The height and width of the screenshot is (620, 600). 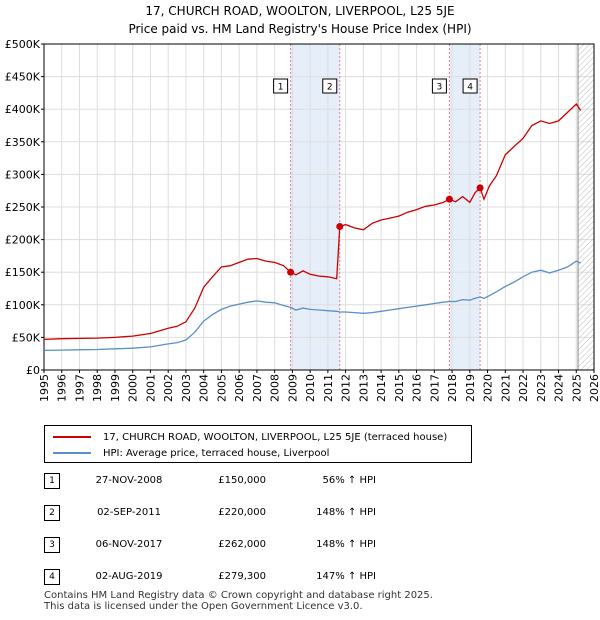 What do you see at coordinates (52, 481) in the screenshot?
I see `transaction-number: 1` at bounding box center [52, 481].